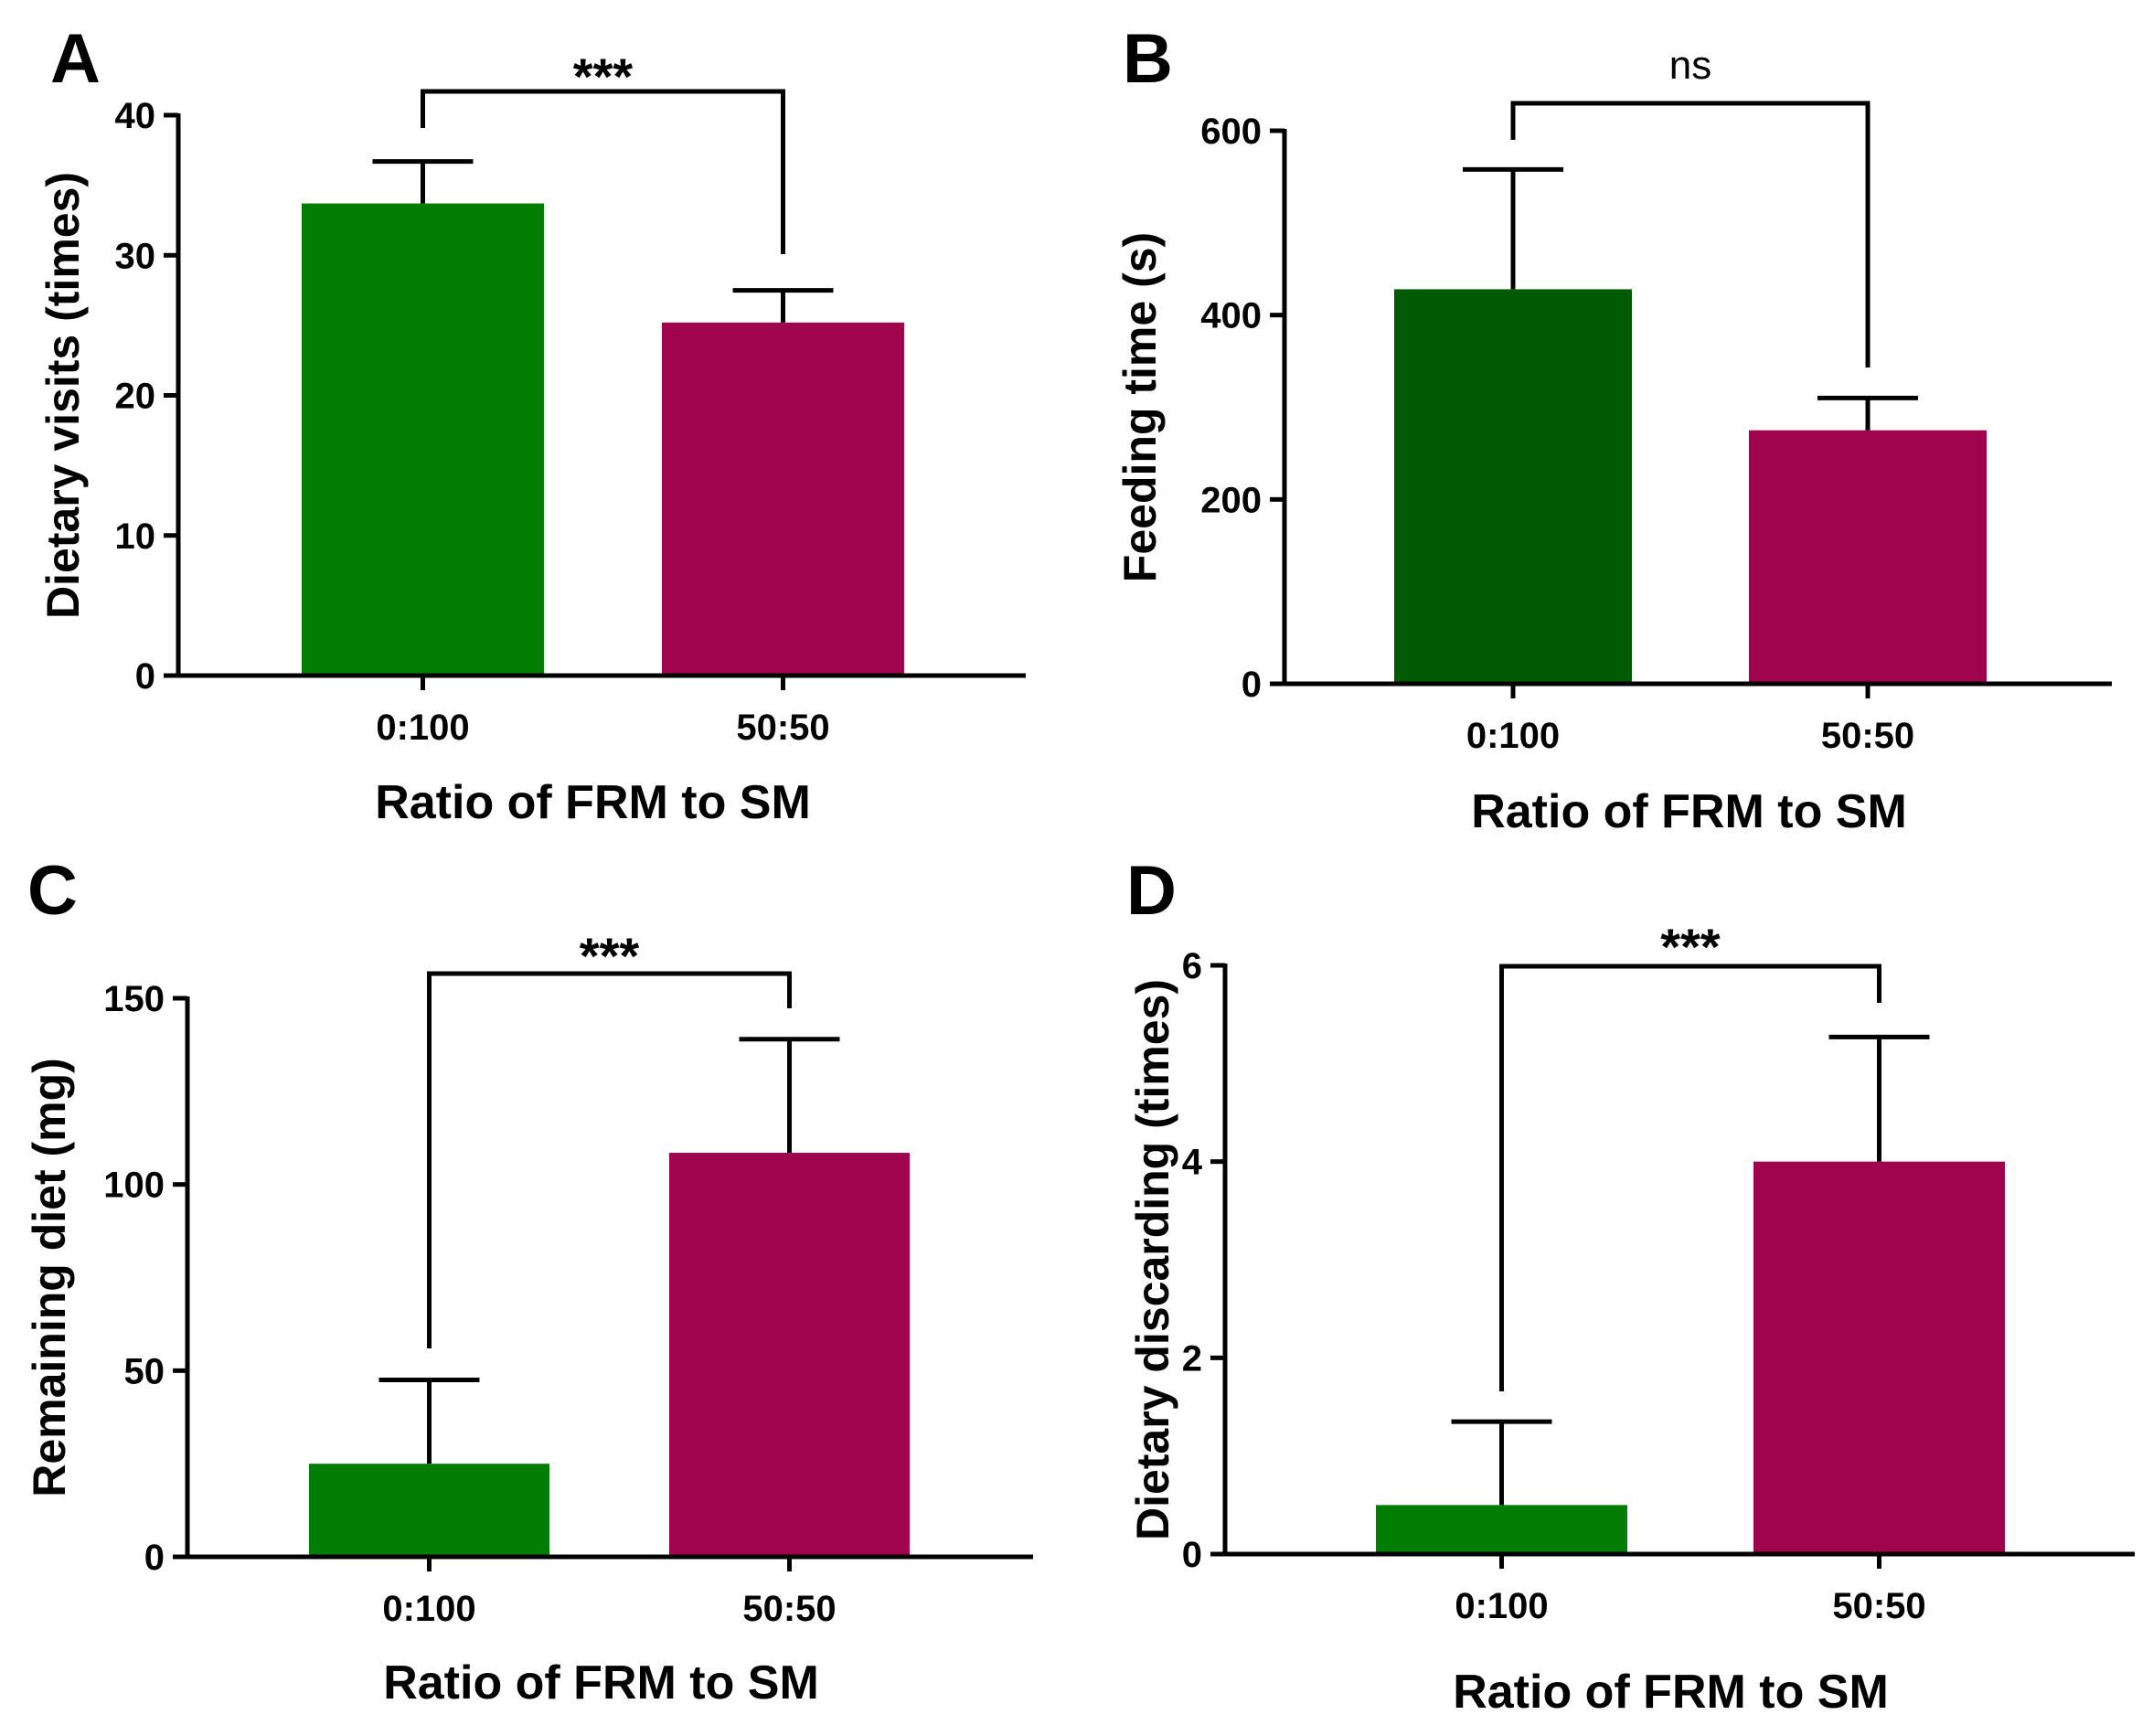 Image resolution: width=2153 pixels, height=1736 pixels. Describe the element at coordinates (135, 397) in the screenshot. I see `panel-a-ytick-label-3: 20` at that location.